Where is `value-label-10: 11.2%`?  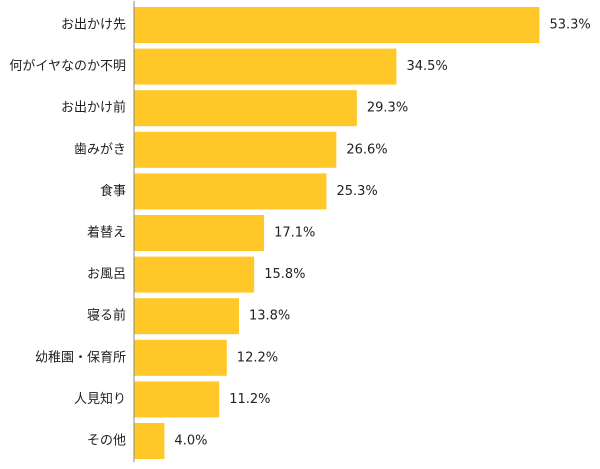
value-label-10: 11.2% is located at coordinates (249, 399).